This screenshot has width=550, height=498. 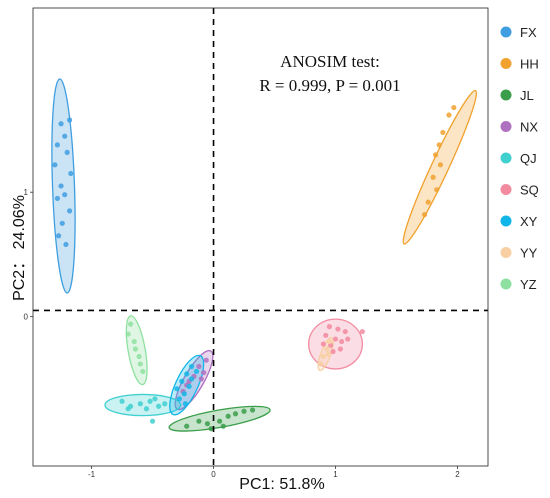 What do you see at coordinates (506, 158) in the screenshot?
I see `legend-key-qj` at bounding box center [506, 158].